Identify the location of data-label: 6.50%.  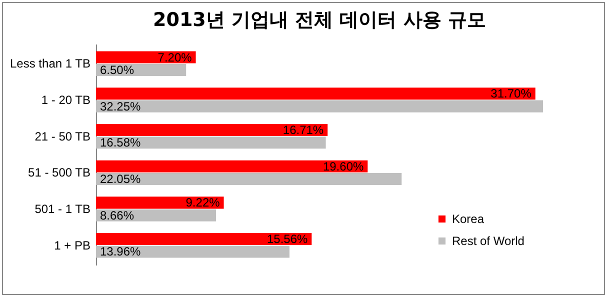
(117, 69).